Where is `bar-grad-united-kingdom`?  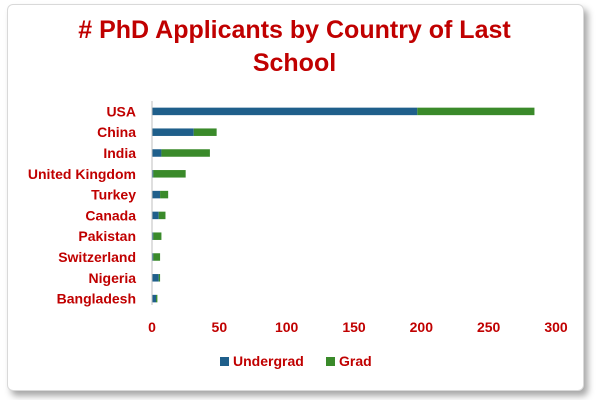 bar-grad-united-kingdom is located at coordinates (169, 174).